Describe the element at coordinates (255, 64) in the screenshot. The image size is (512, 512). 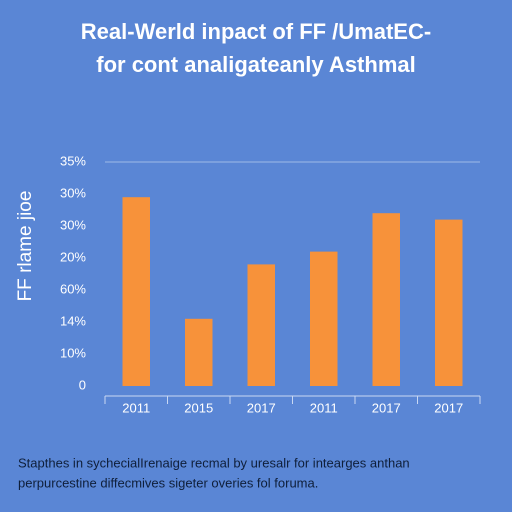
I see `chart-title: for cont analigateanly Asthmal` at that location.